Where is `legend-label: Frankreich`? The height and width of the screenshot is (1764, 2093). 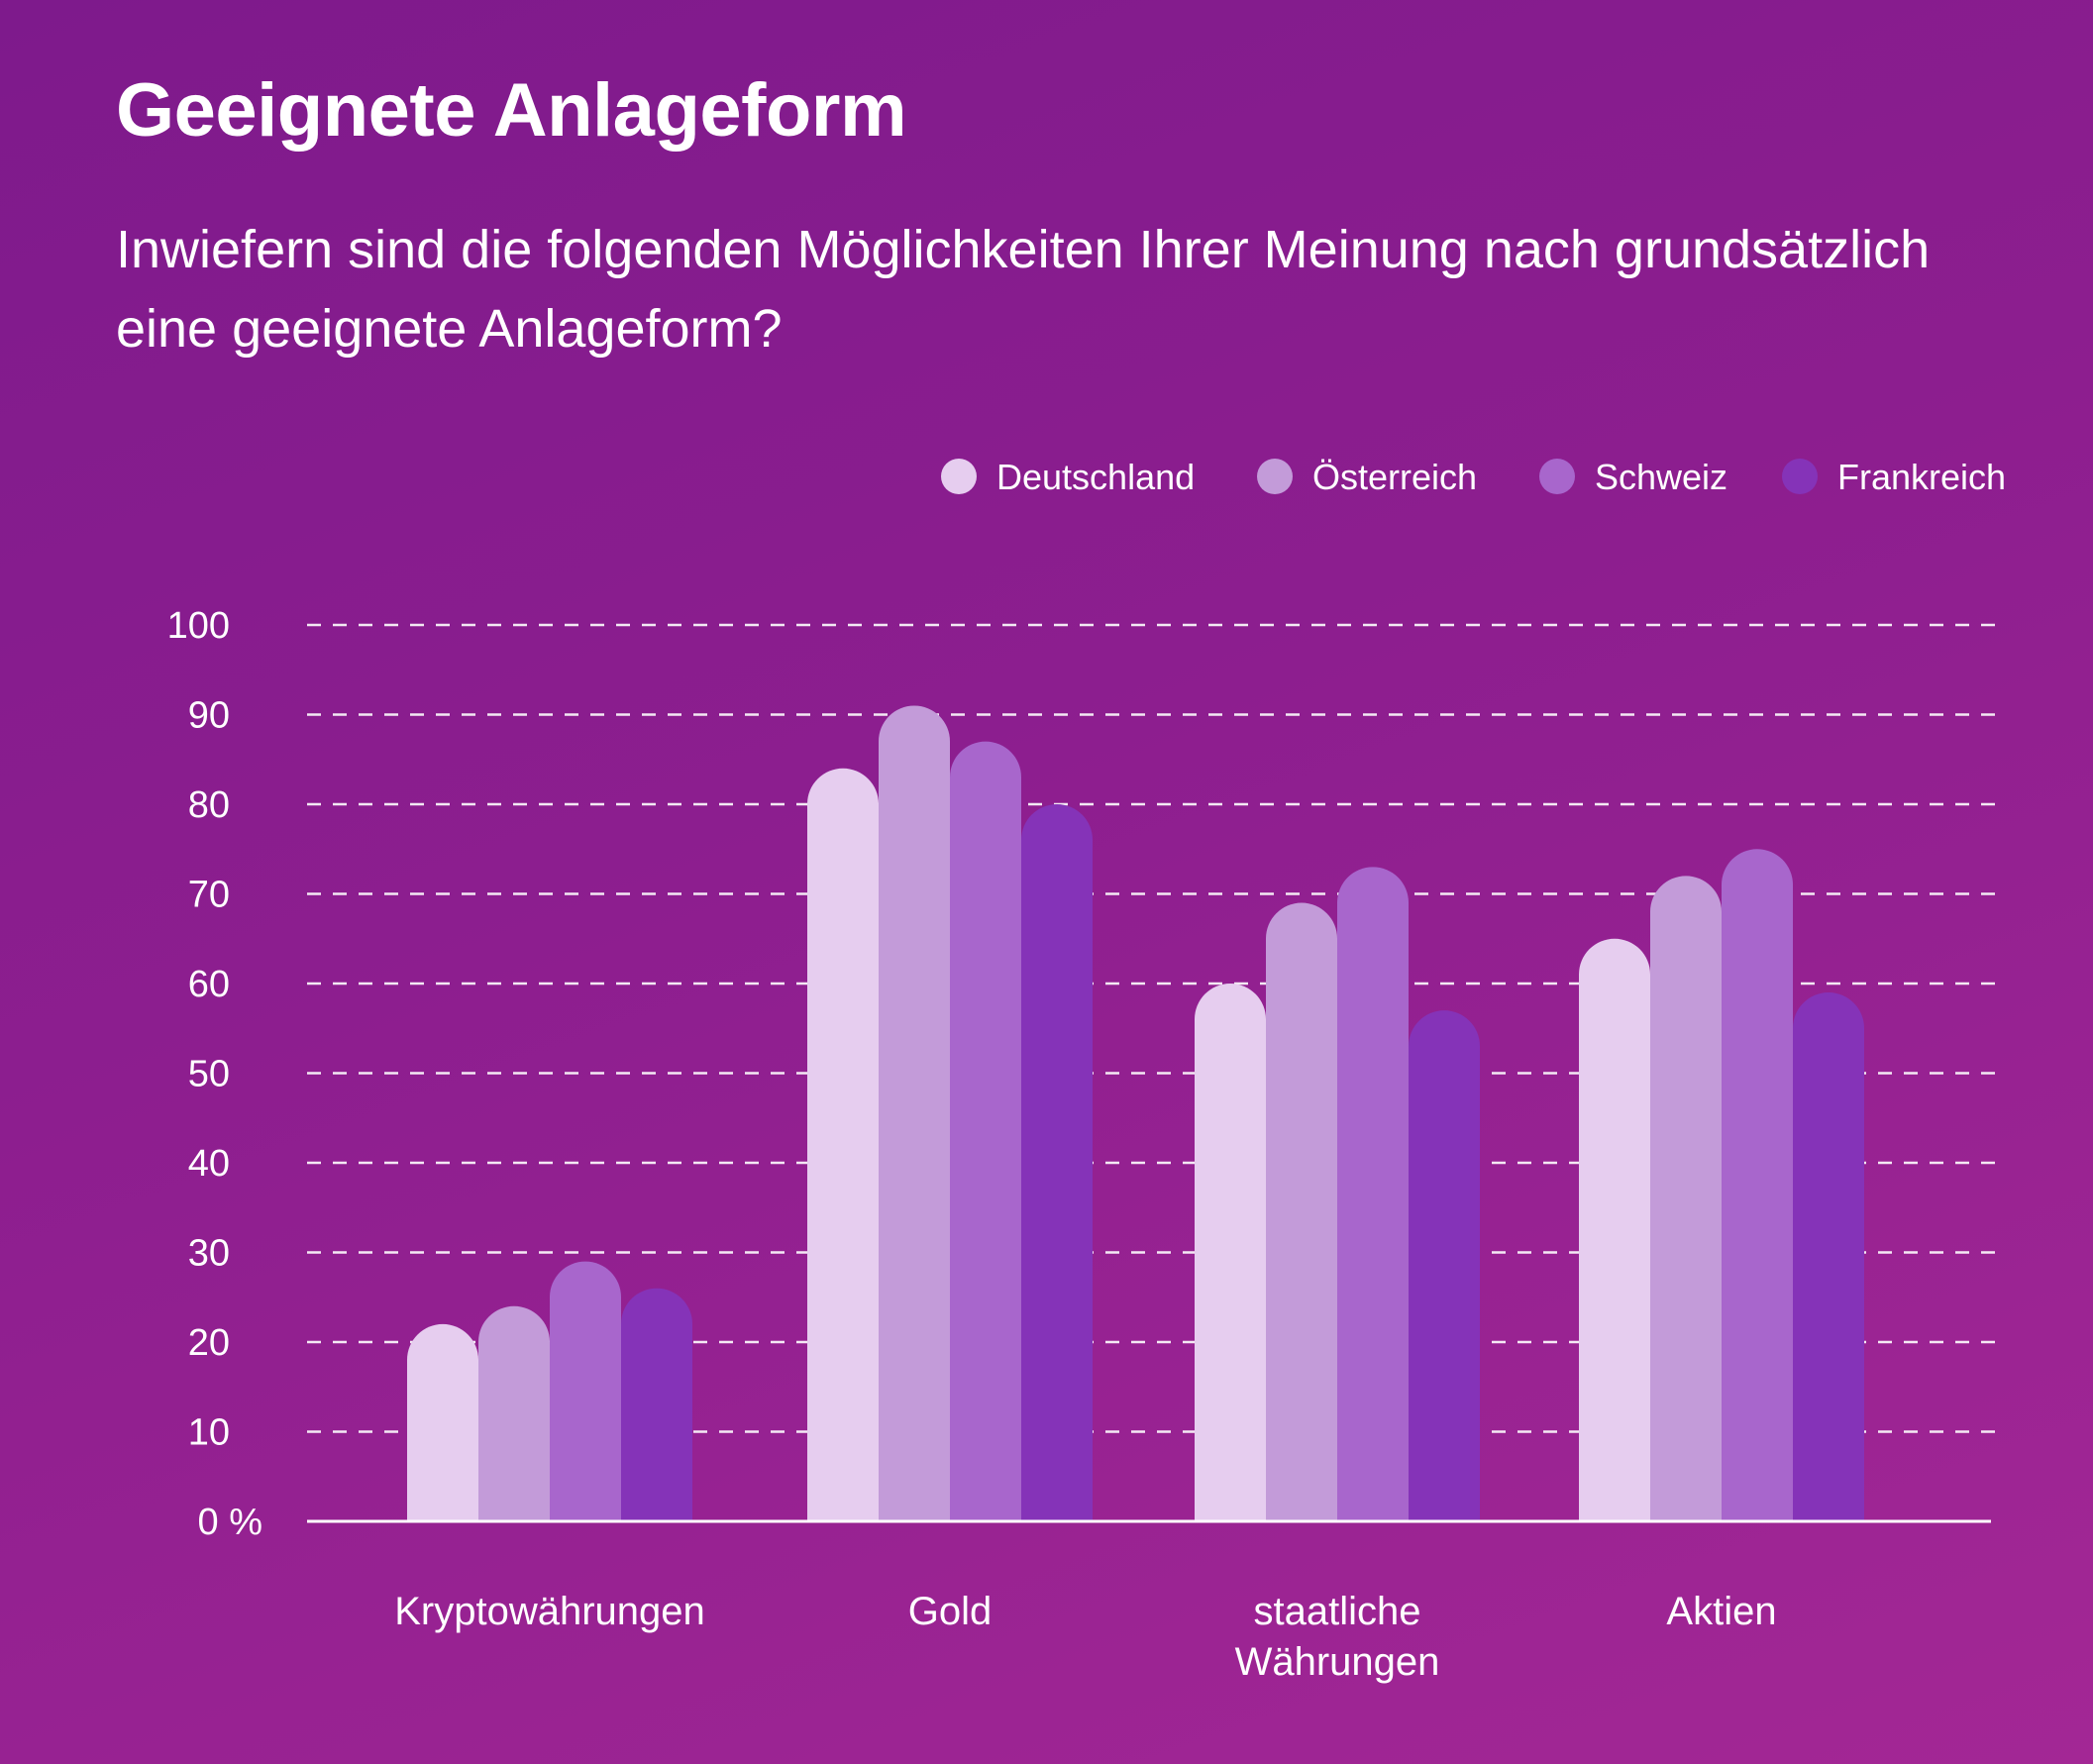 legend-label: Frankreich is located at coordinates (1921, 477).